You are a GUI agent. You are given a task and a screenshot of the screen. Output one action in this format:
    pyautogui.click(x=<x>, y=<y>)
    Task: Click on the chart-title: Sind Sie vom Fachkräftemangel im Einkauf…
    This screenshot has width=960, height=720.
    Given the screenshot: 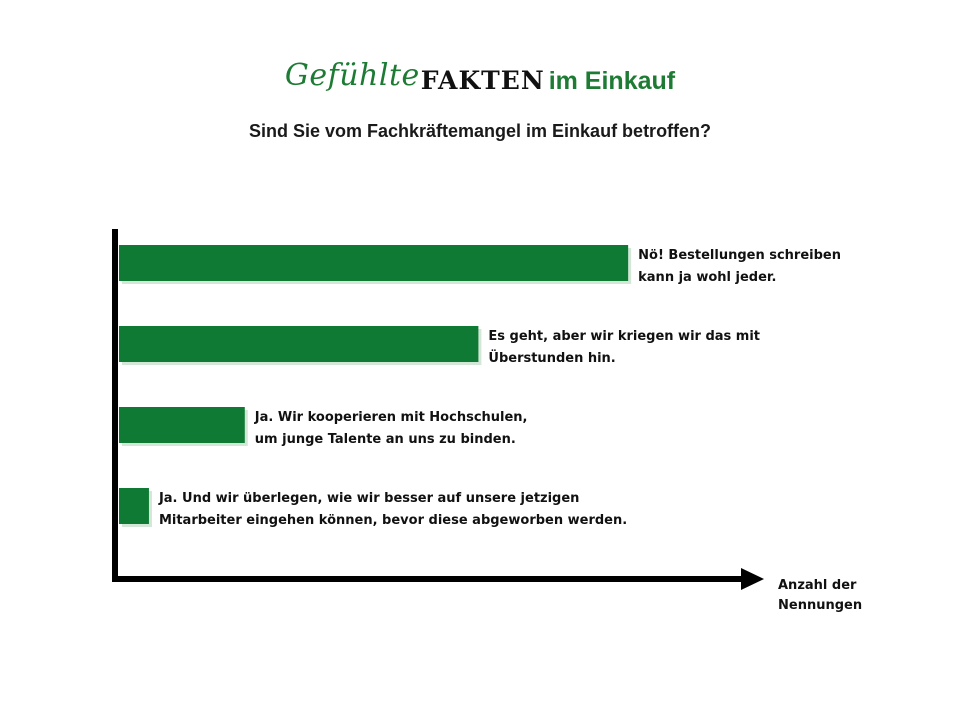 What is the action you would take?
    pyautogui.click(x=480, y=131)
    